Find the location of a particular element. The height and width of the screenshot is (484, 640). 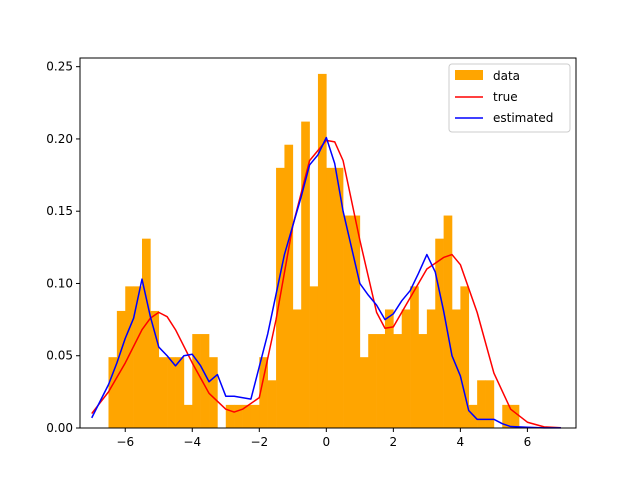

x-tick-label: 0 is located at coordinates (327, 442).